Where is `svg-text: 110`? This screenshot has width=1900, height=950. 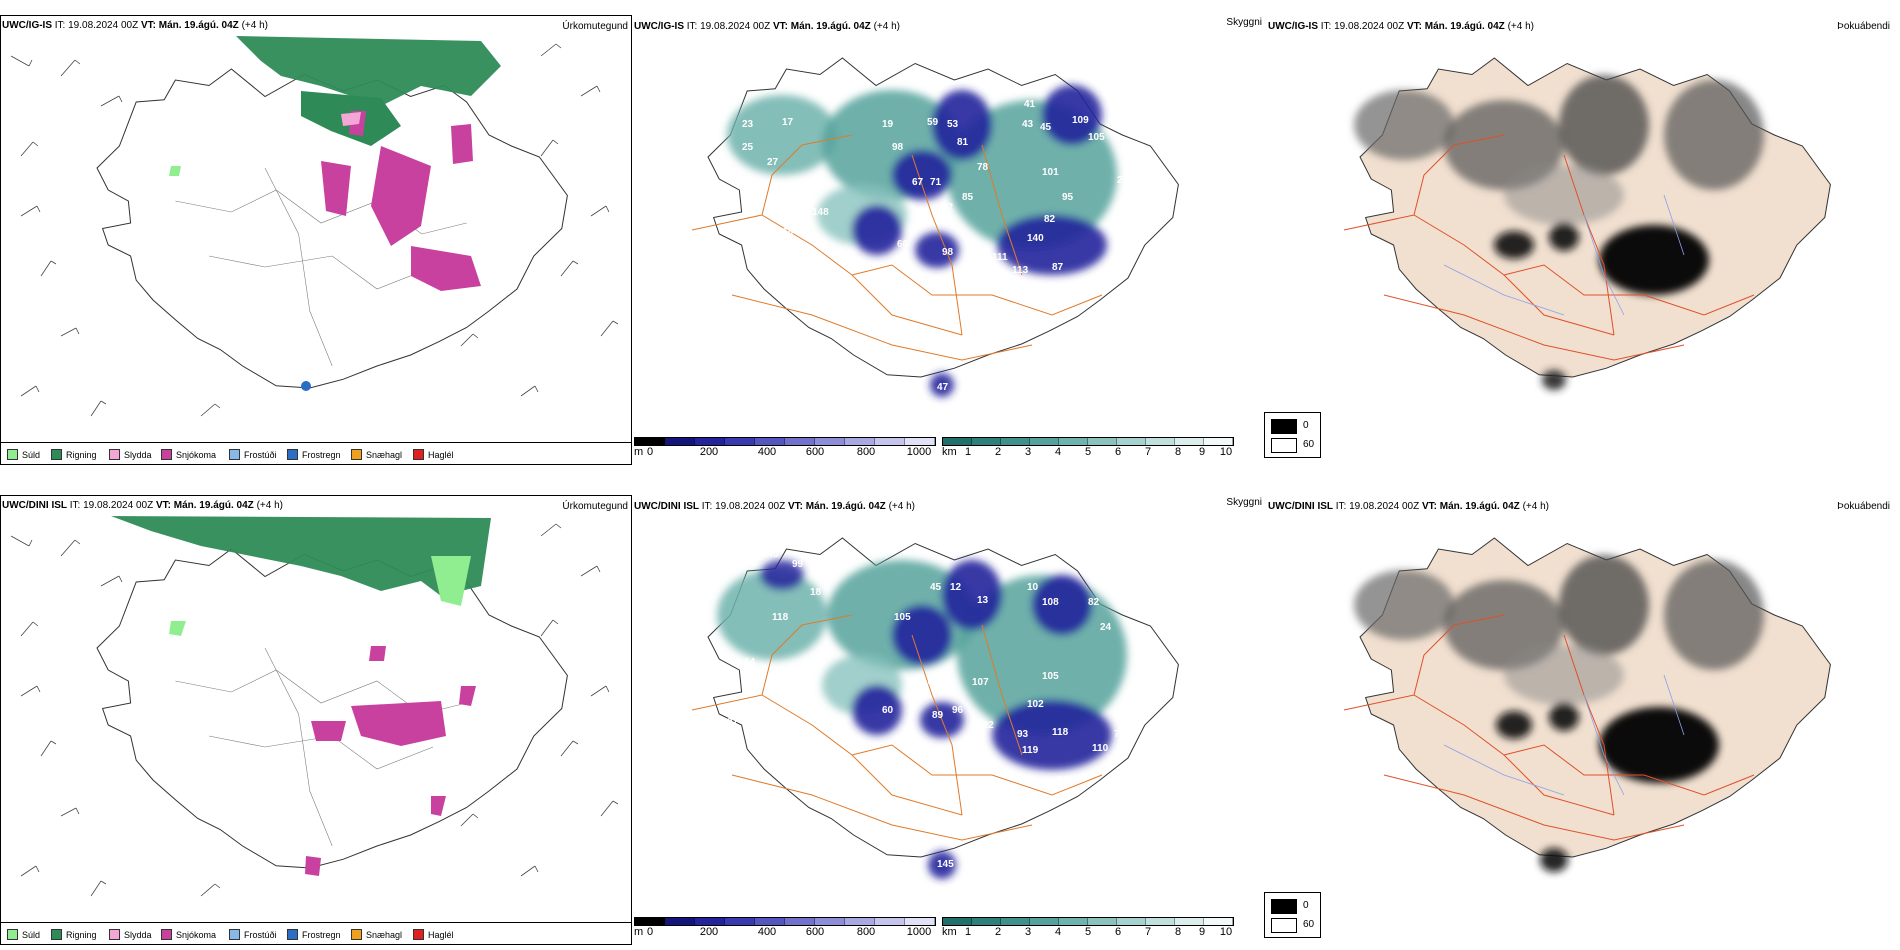 svg-text: 110 is located at coordinates (1100, 748).